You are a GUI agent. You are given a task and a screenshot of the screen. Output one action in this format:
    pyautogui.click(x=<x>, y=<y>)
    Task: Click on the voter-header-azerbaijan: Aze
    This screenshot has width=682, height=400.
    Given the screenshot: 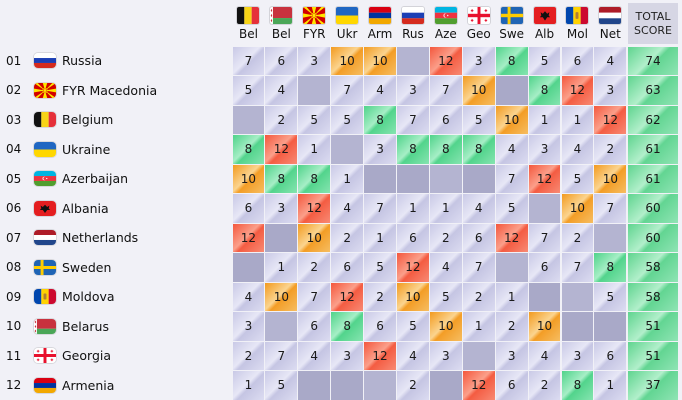 What is the action you would take?
    pyautogui.click(x=445, y=22)
    